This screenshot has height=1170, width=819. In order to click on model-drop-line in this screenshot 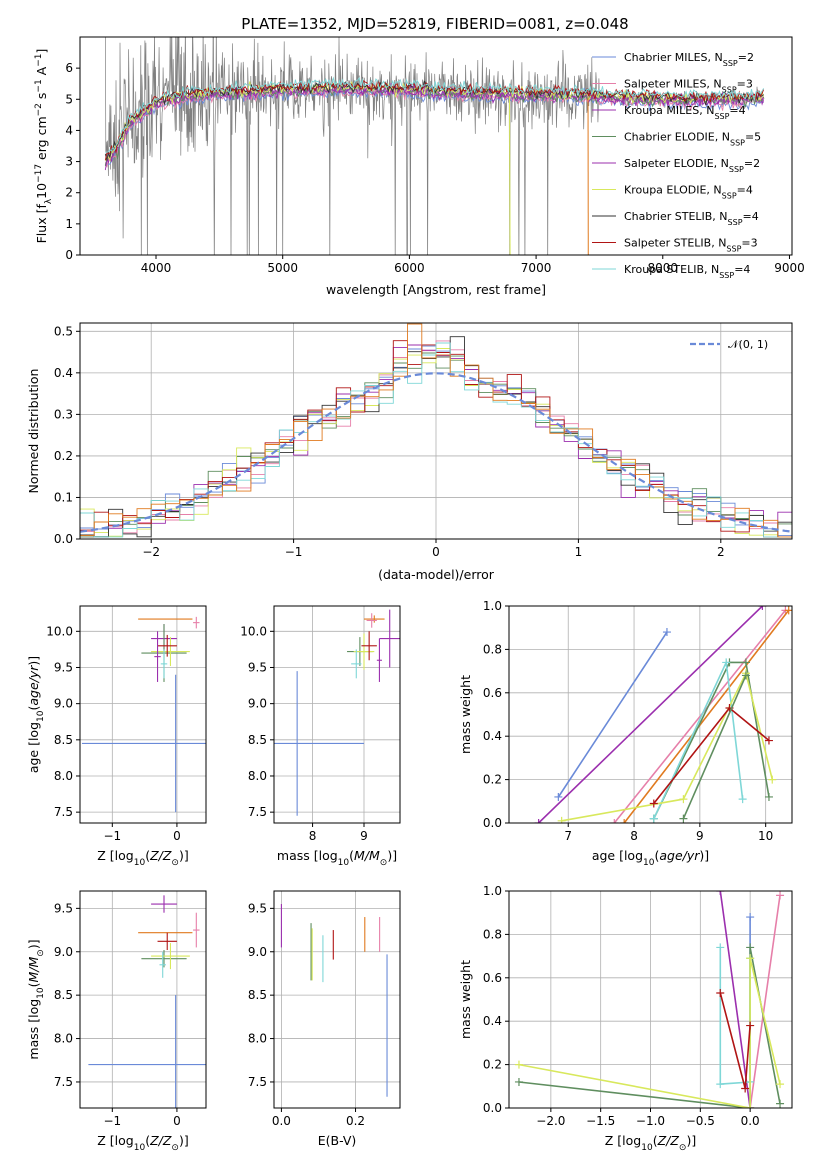, I will do `click(509, 175)`.